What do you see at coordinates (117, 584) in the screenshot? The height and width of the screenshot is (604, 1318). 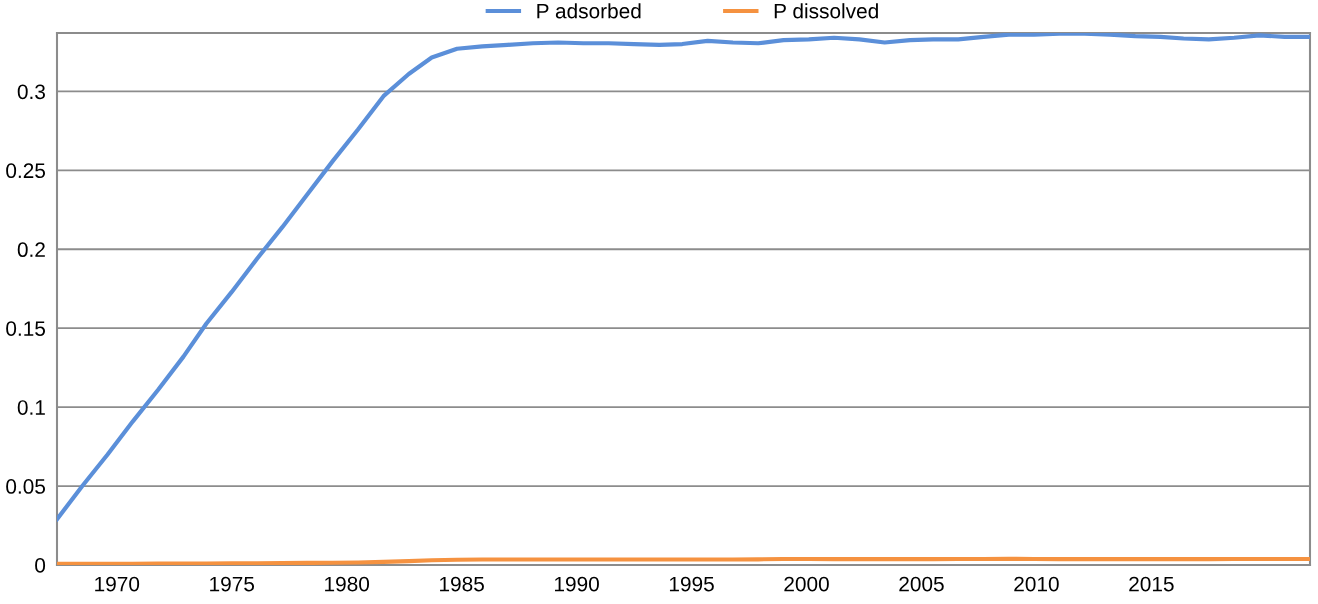 I see `x-tick-label: 1970` at bounding box center [117, 584].